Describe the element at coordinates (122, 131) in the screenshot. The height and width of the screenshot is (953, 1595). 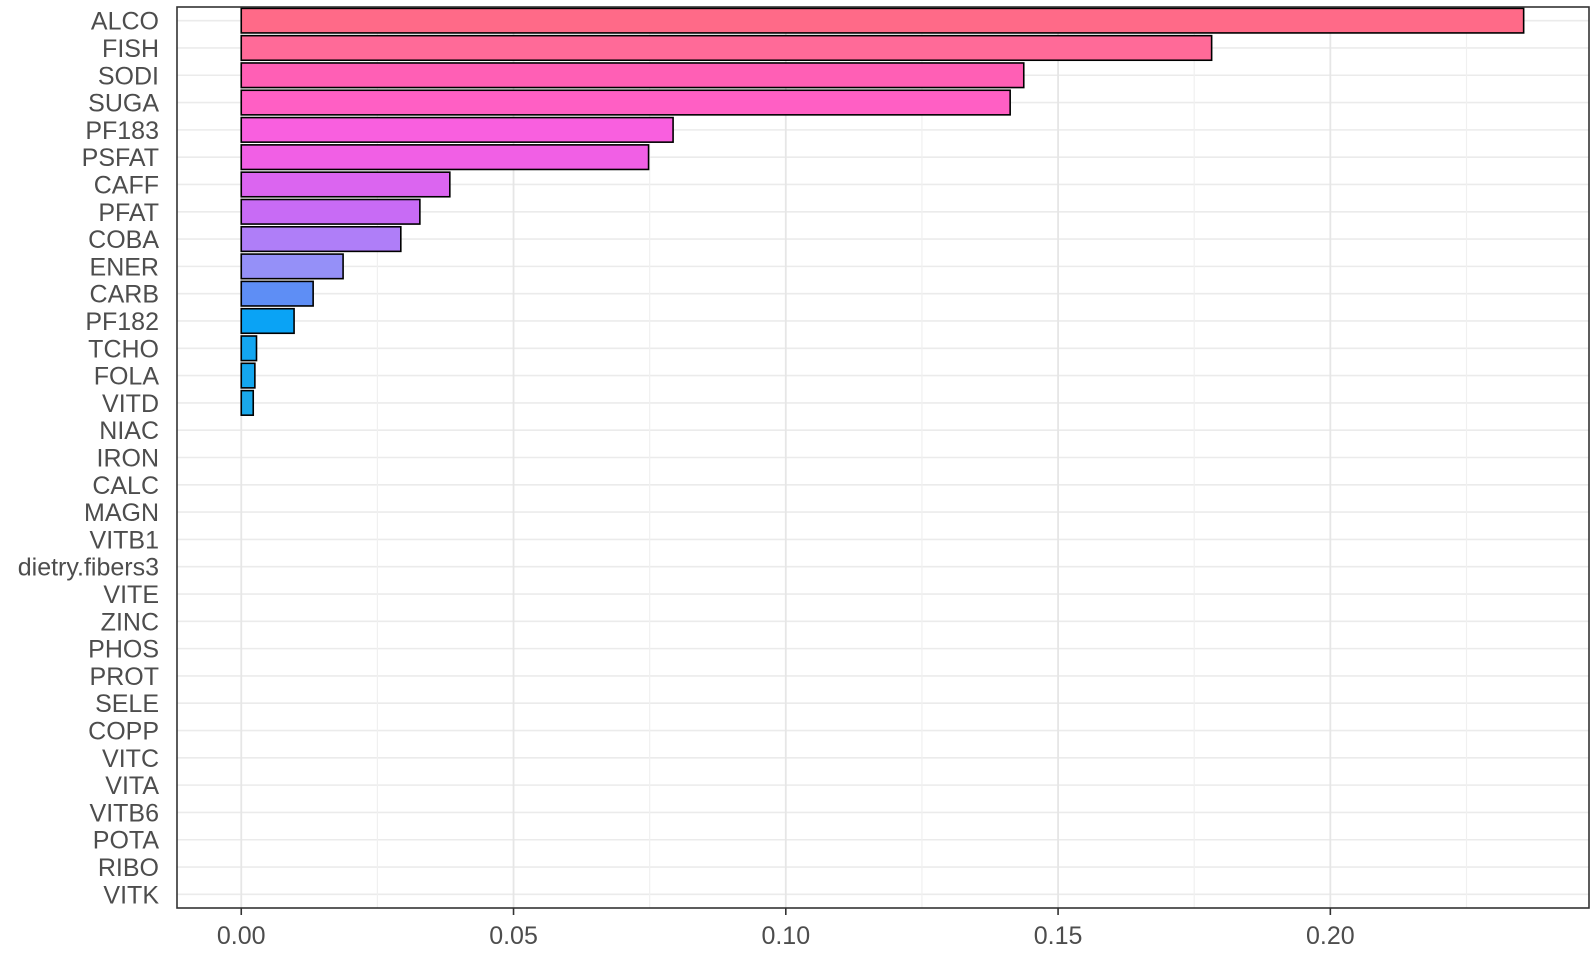
I see `y-tick-label: PF183` at that location.